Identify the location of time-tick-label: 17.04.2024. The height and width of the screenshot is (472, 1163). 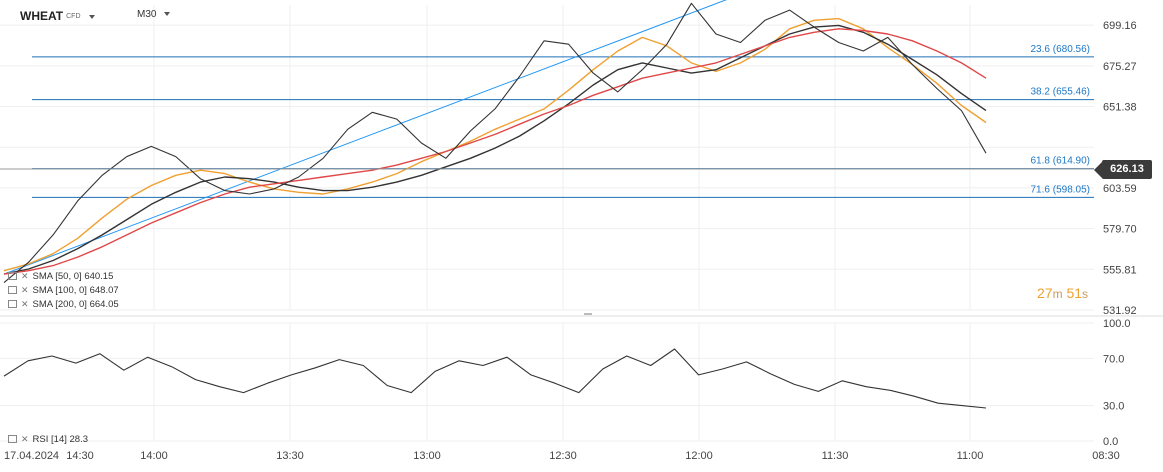
(31, 456).